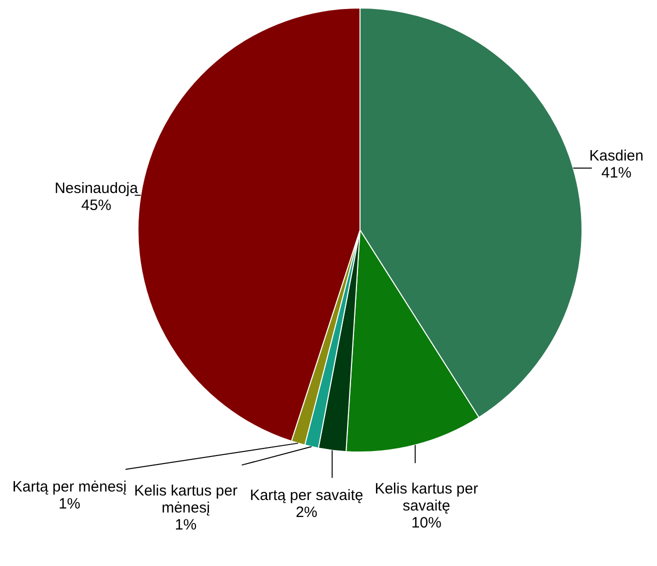  Describe the element at coordinates (307, 512) in the screenshot. I see `data-label: 2%` at that location.